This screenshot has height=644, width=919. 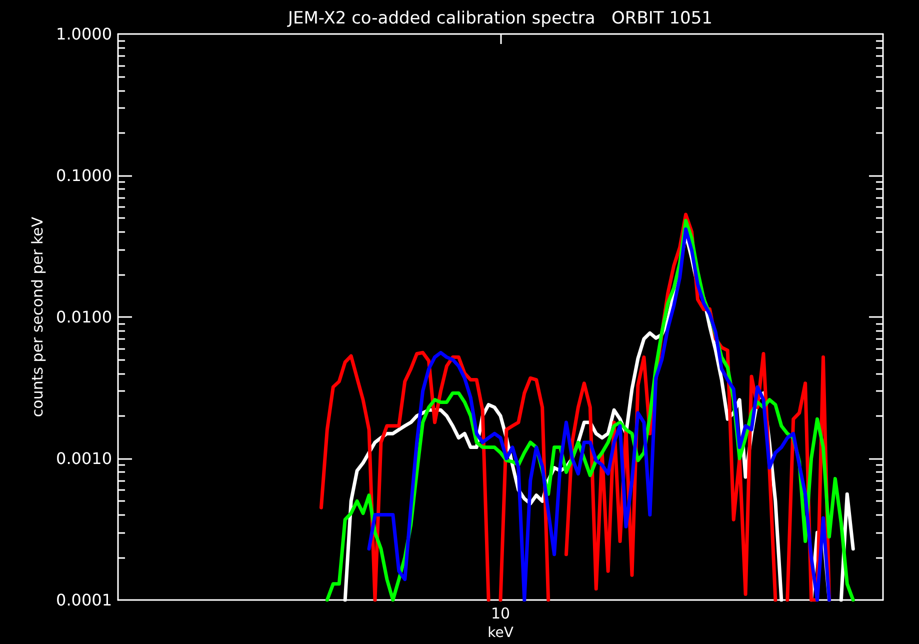 What do you see at coordinates (84, 317) in the screenshot?
I see `y-tick-label: 0.0100` at bounding box center [84, 317].